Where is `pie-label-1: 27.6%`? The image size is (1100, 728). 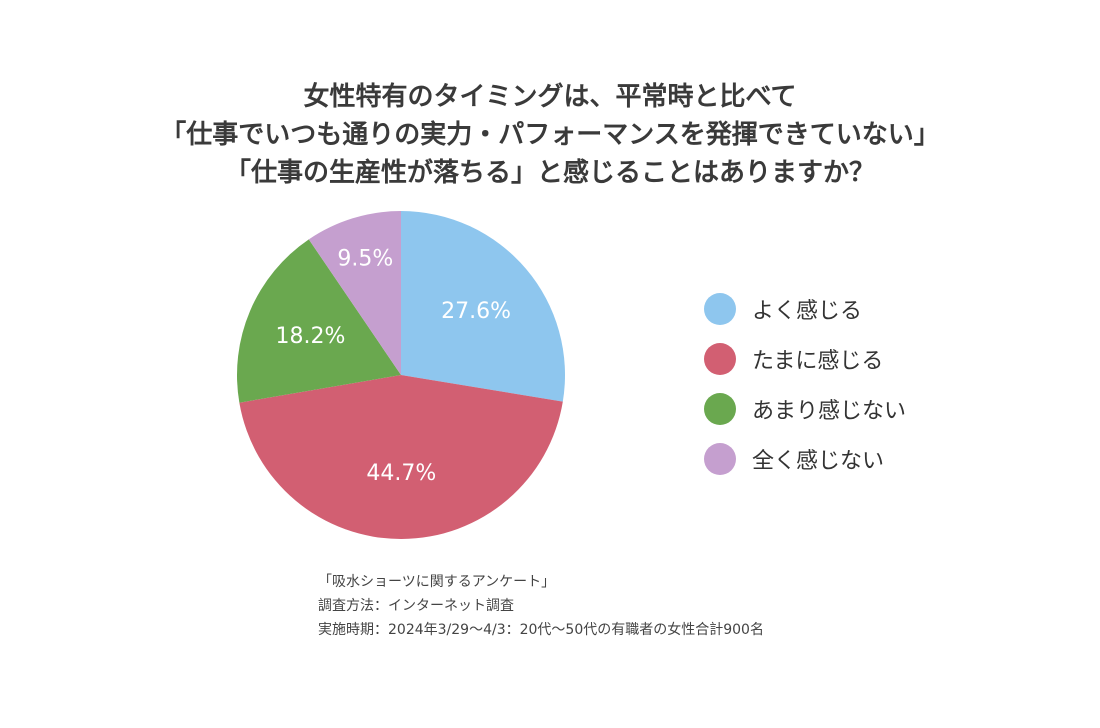 pie-label-1: 27.6% is located at coordinates (476, 311).